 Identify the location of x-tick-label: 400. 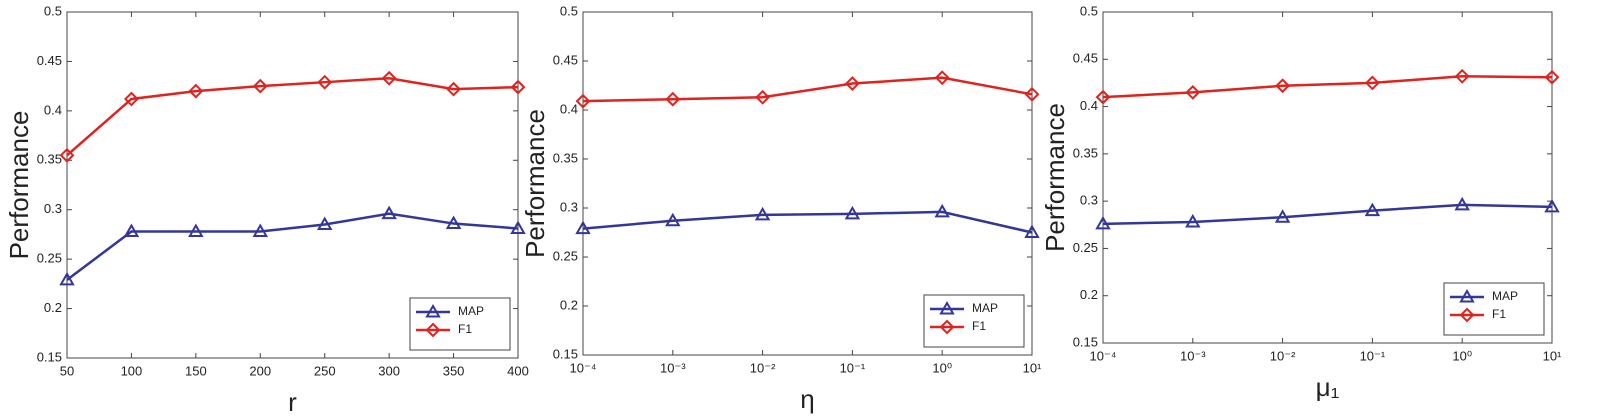
(518, 370).